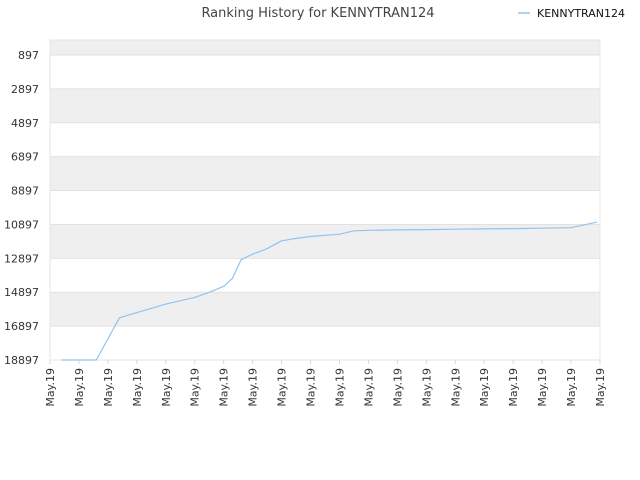 The image size is (640, 480). Describe the element at coordinates (21, 292) in the screenshot. I see `y-tick-label: 14897` at that location.